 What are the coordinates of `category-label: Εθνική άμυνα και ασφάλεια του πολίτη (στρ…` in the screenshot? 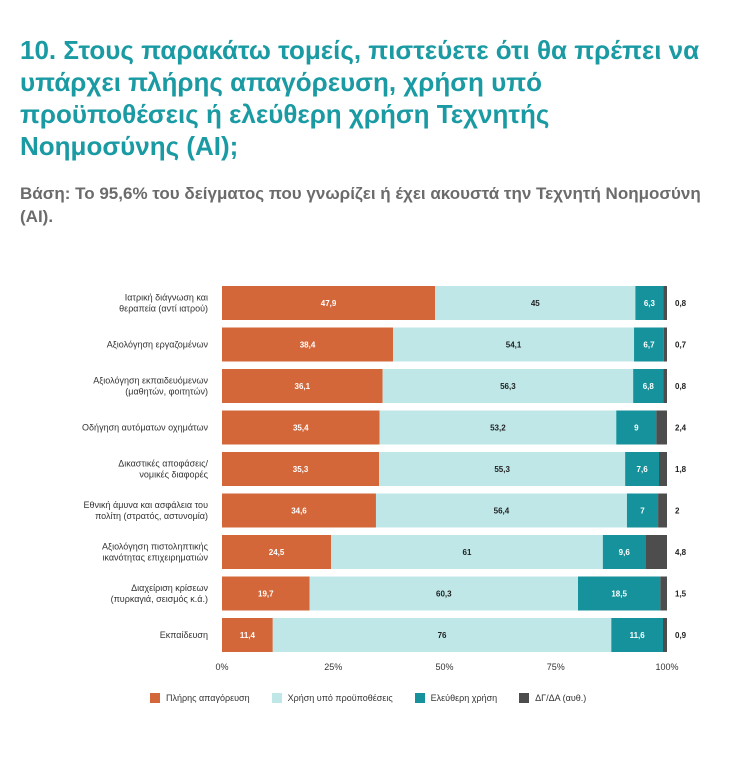 It's located at (146, 510).